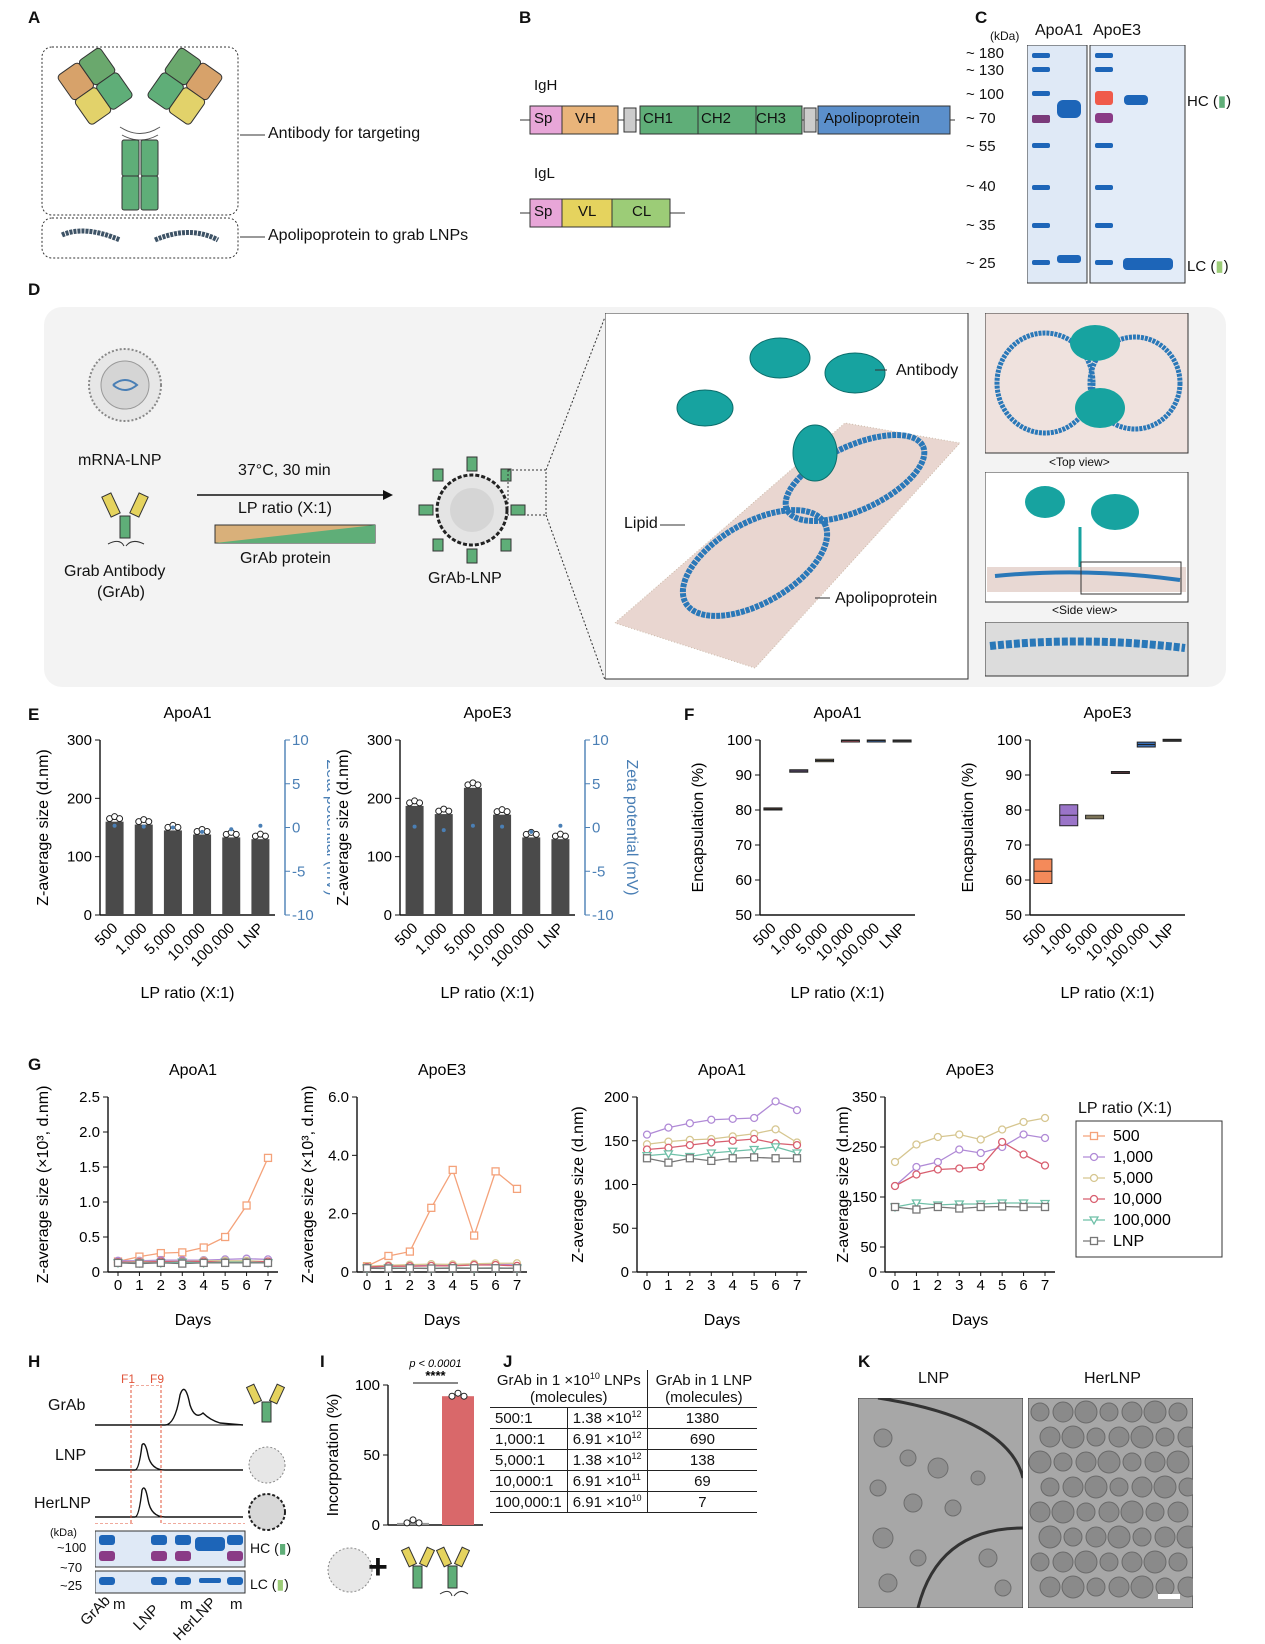  What do you see at coordinates (1162, 936) in the screenshot?
I see `x-tick-label: LNP` at bounding box center [1162, 936].